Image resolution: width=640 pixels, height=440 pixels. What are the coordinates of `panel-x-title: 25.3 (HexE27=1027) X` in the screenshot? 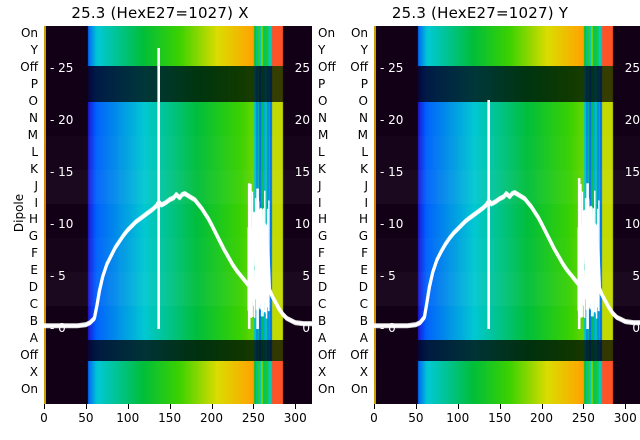 It's located at (160, 13).